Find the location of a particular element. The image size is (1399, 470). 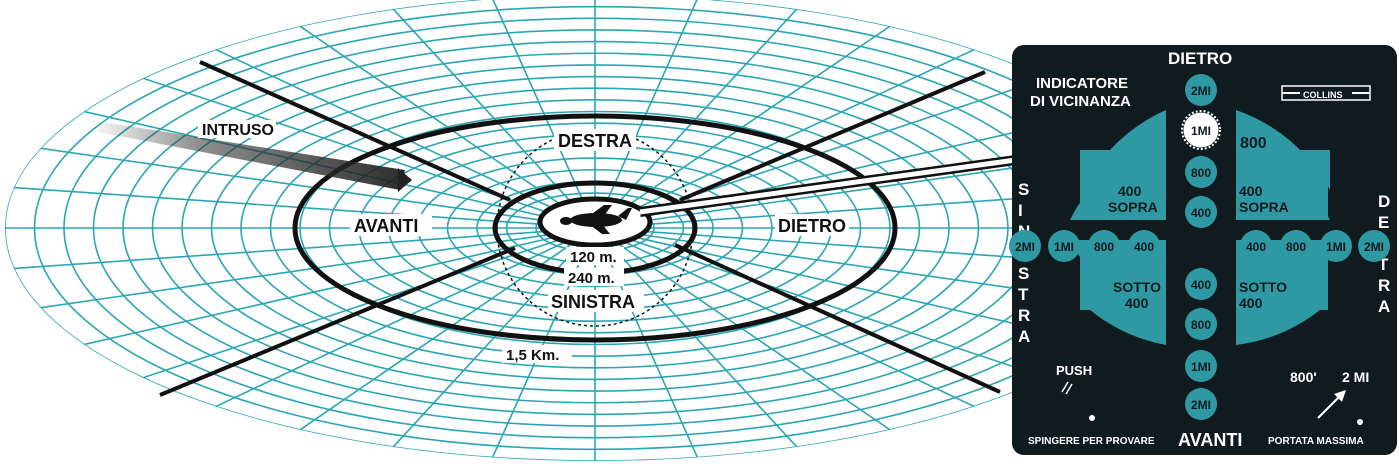

dot-label-right-800: 800 is located at coordinates (1296, 247).